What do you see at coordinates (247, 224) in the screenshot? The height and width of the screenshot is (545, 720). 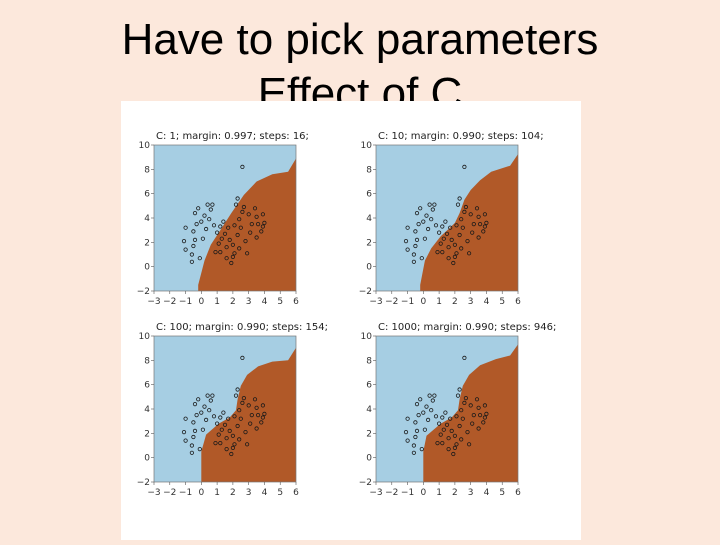 I see `region-class-b` at bounding box center [247, 224].